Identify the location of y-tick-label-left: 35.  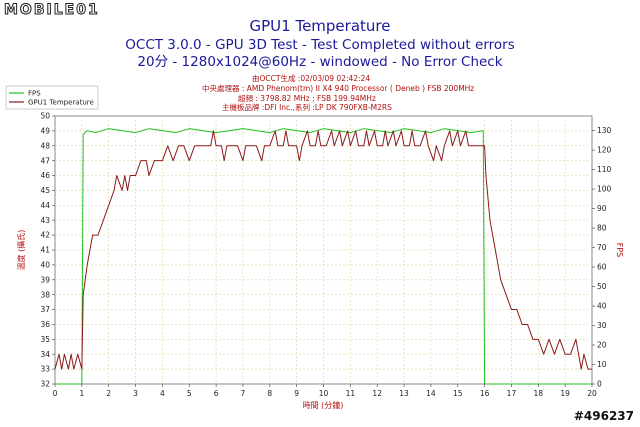
(45, 339).